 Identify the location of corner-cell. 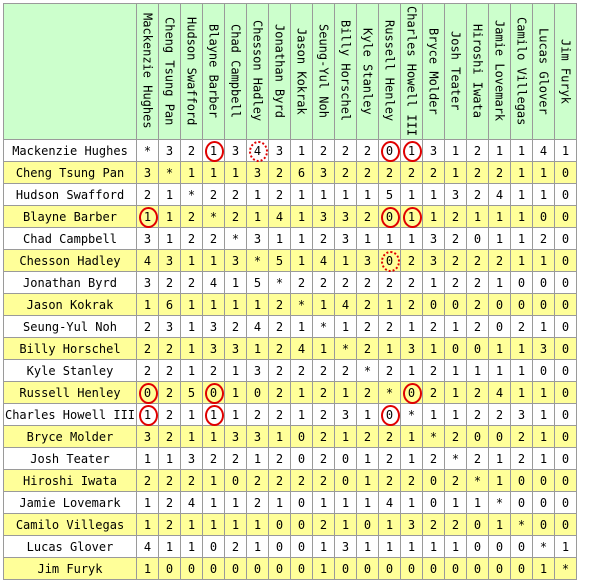
(70, 71).